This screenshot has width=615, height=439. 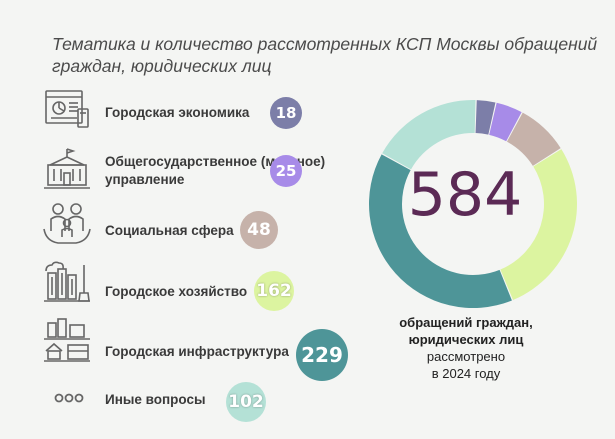 What do you see at coordinates (465, 195) in the screenshot?
I see `total-count: 584` at bounding box center [465, 195].